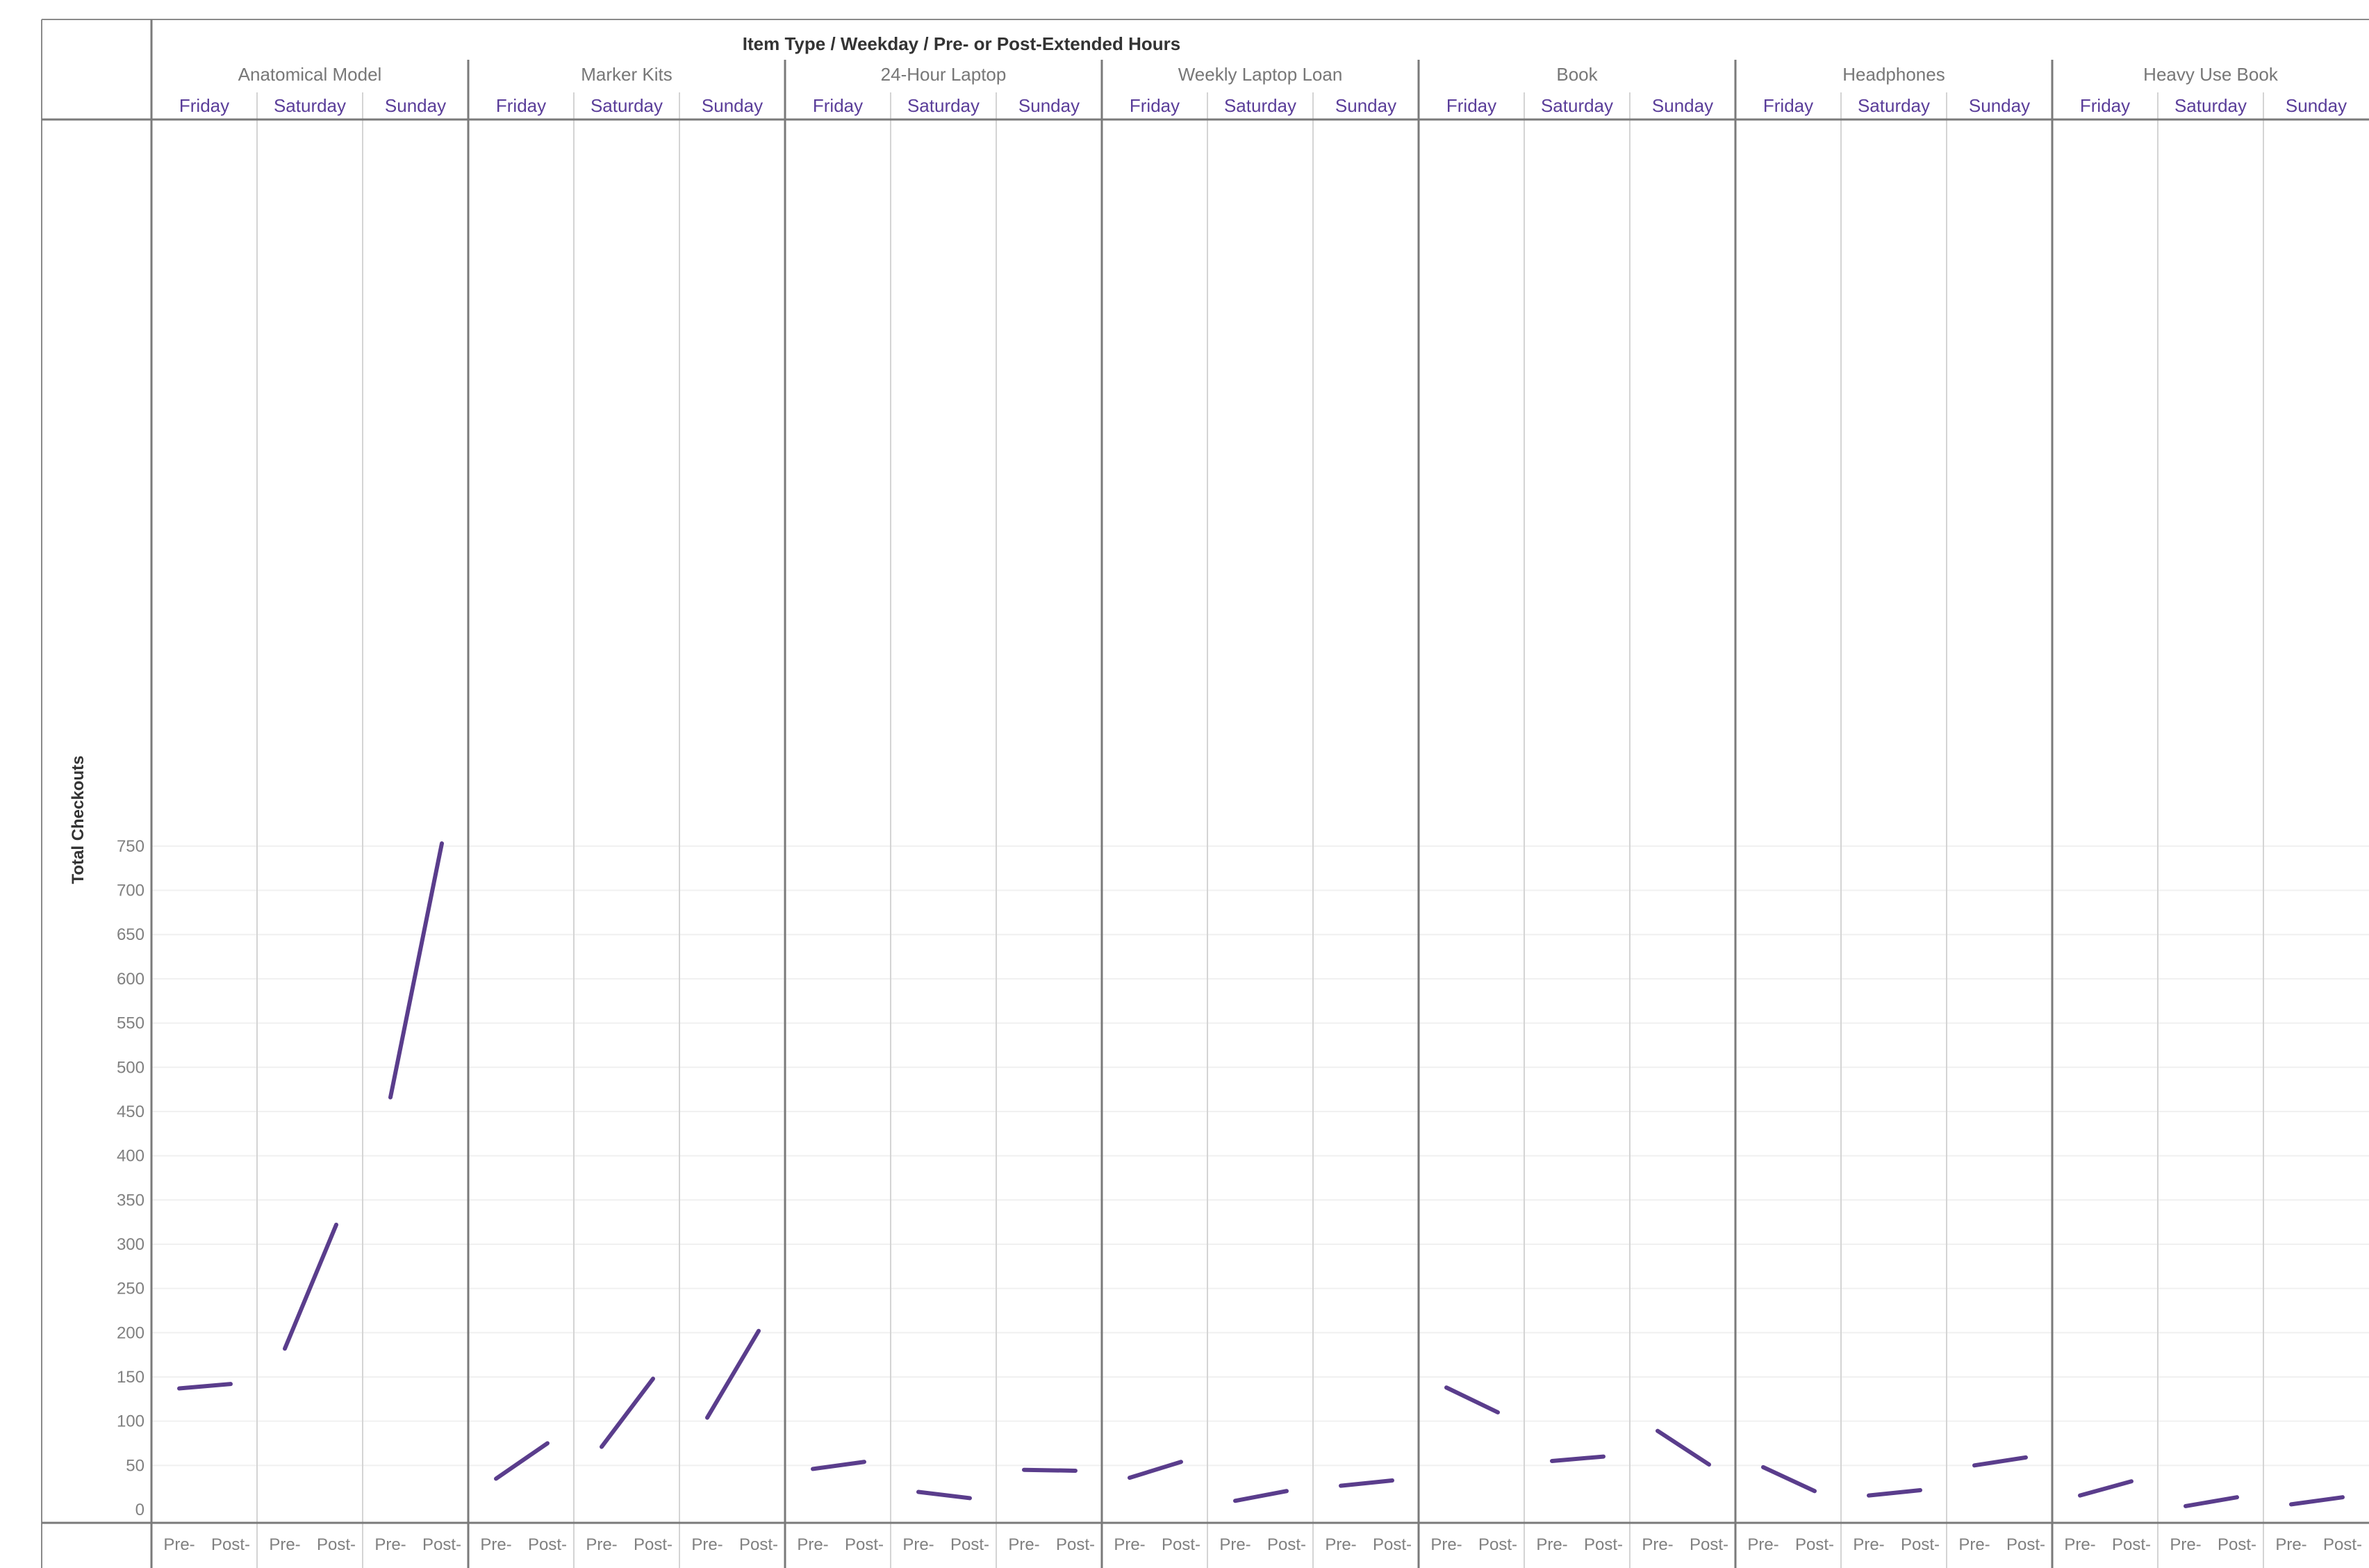  I want to click on y-tick-label: 400, so click(131, 1156).